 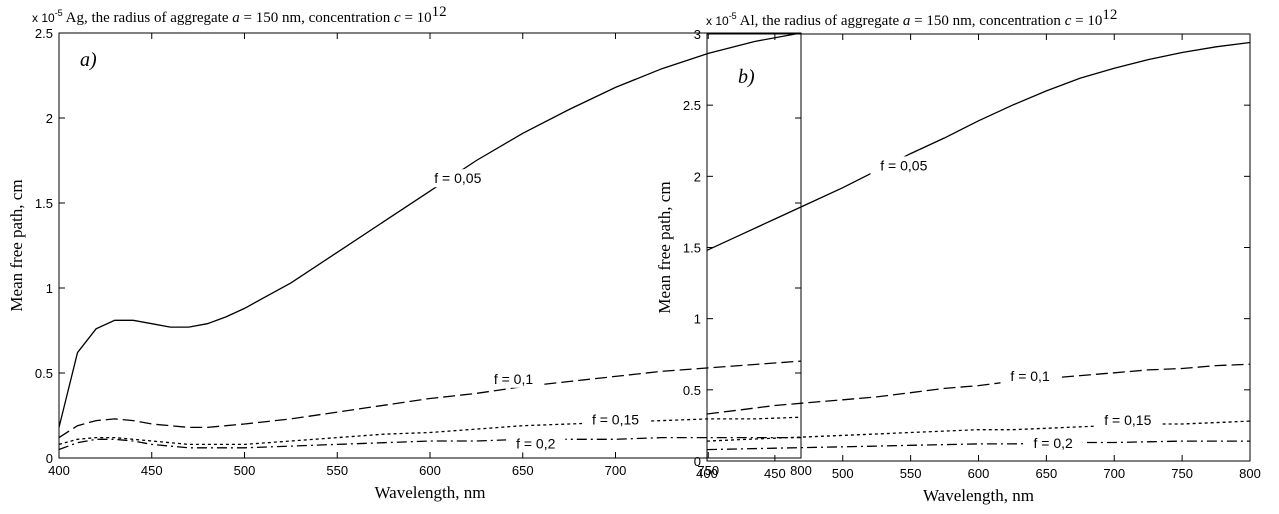 What do you see at coordinates (149, 18) in the screenshot?
I see `title-text: Ag, the radius of aggregate` at bounding box center [149, 18].